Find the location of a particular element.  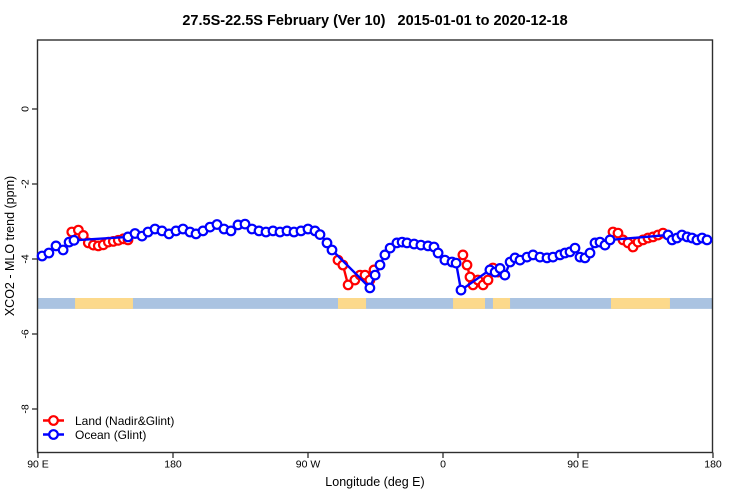

legend: Land (Nadir&Glint) Ocean (Glint) is located at coordinates (108, 428).